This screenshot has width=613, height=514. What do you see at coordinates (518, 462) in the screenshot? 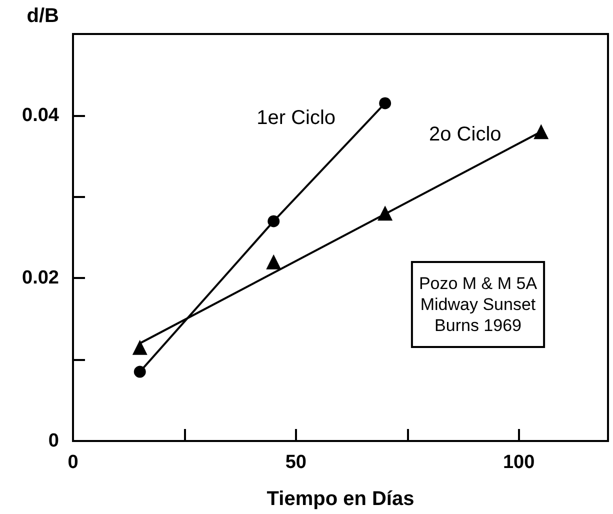
I see `x-tick-label: 100` at bounding box center [518, 462].